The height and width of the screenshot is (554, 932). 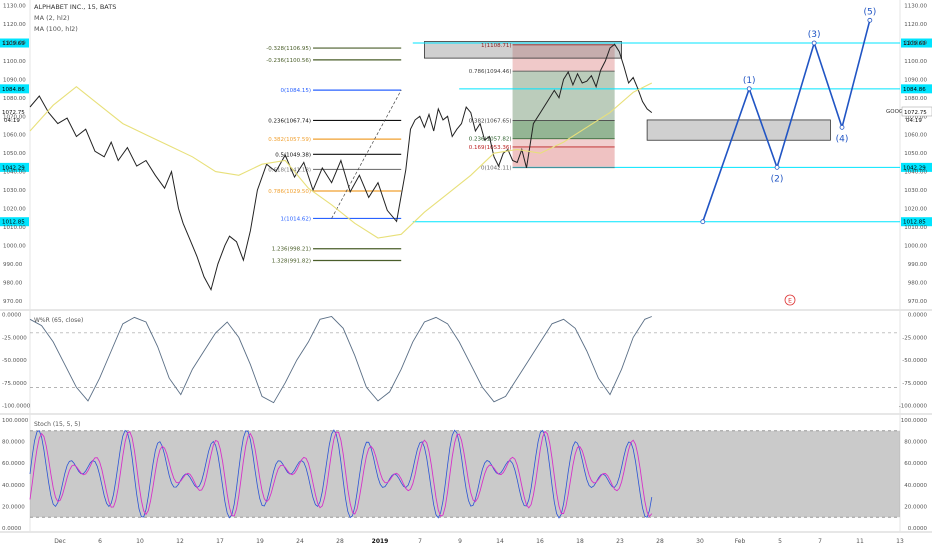 What do you see at coordinates (14, 25) in the screenshot?
I see `y-tick-left: 1120.00` at bounding box center [14, 25].